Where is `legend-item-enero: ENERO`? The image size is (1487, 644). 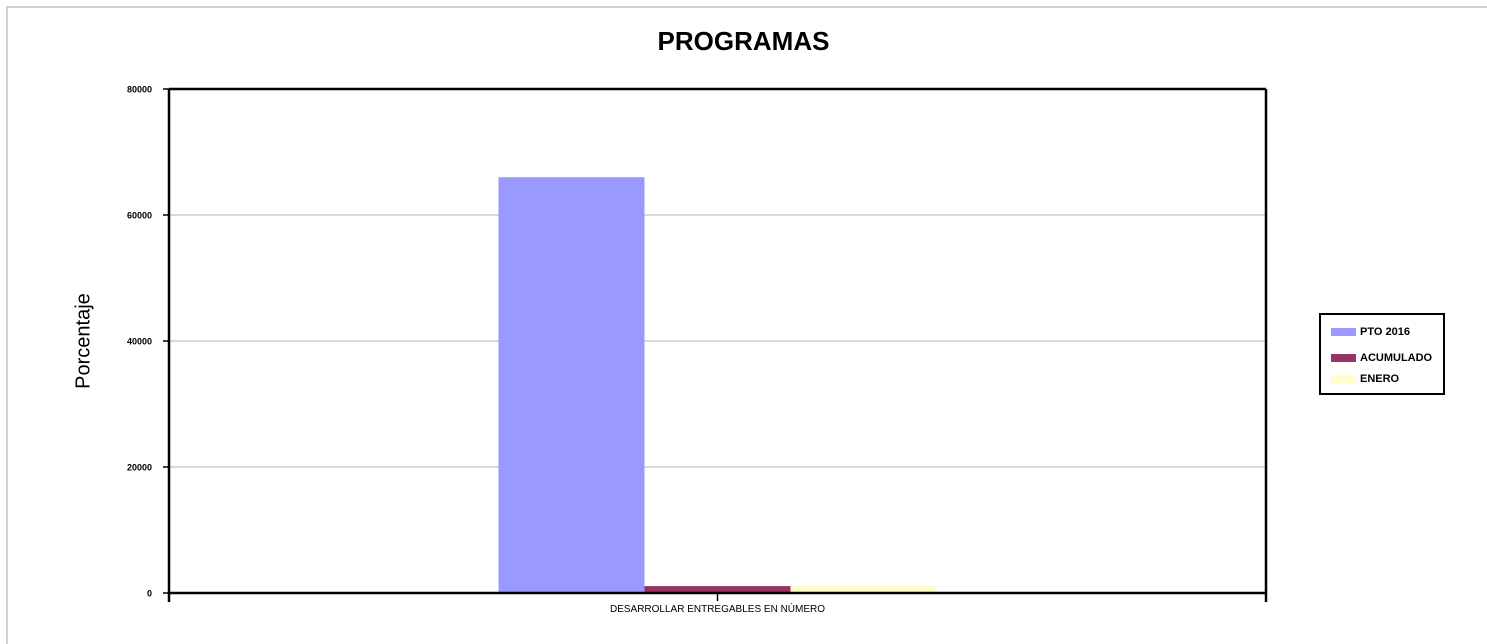
legend-item-enero: ENERO is located at coordinates (1365, 379).